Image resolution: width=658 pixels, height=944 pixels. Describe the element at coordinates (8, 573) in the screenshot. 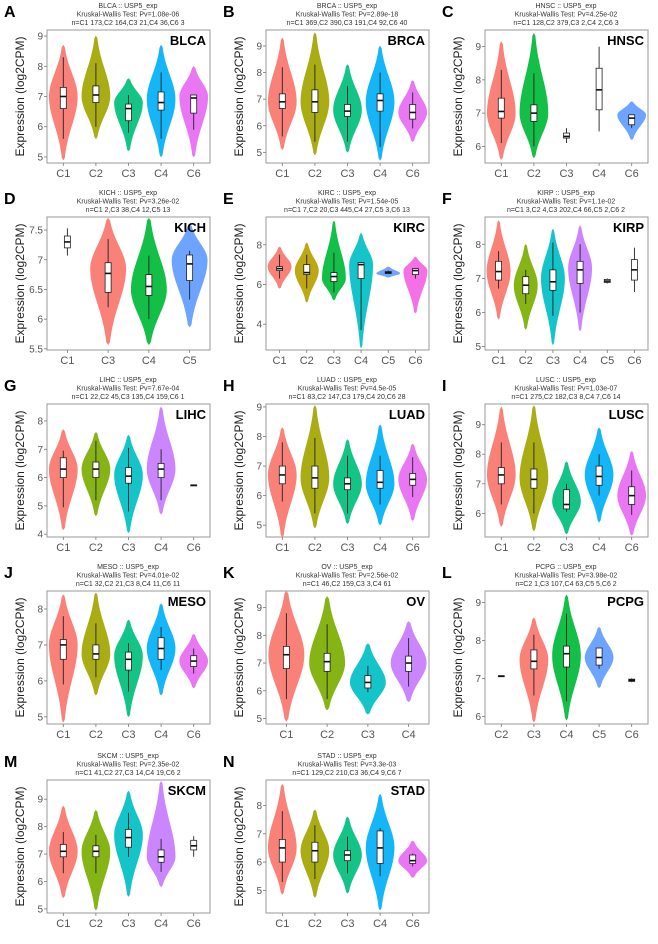

I see `panel-letter: J` at that location.